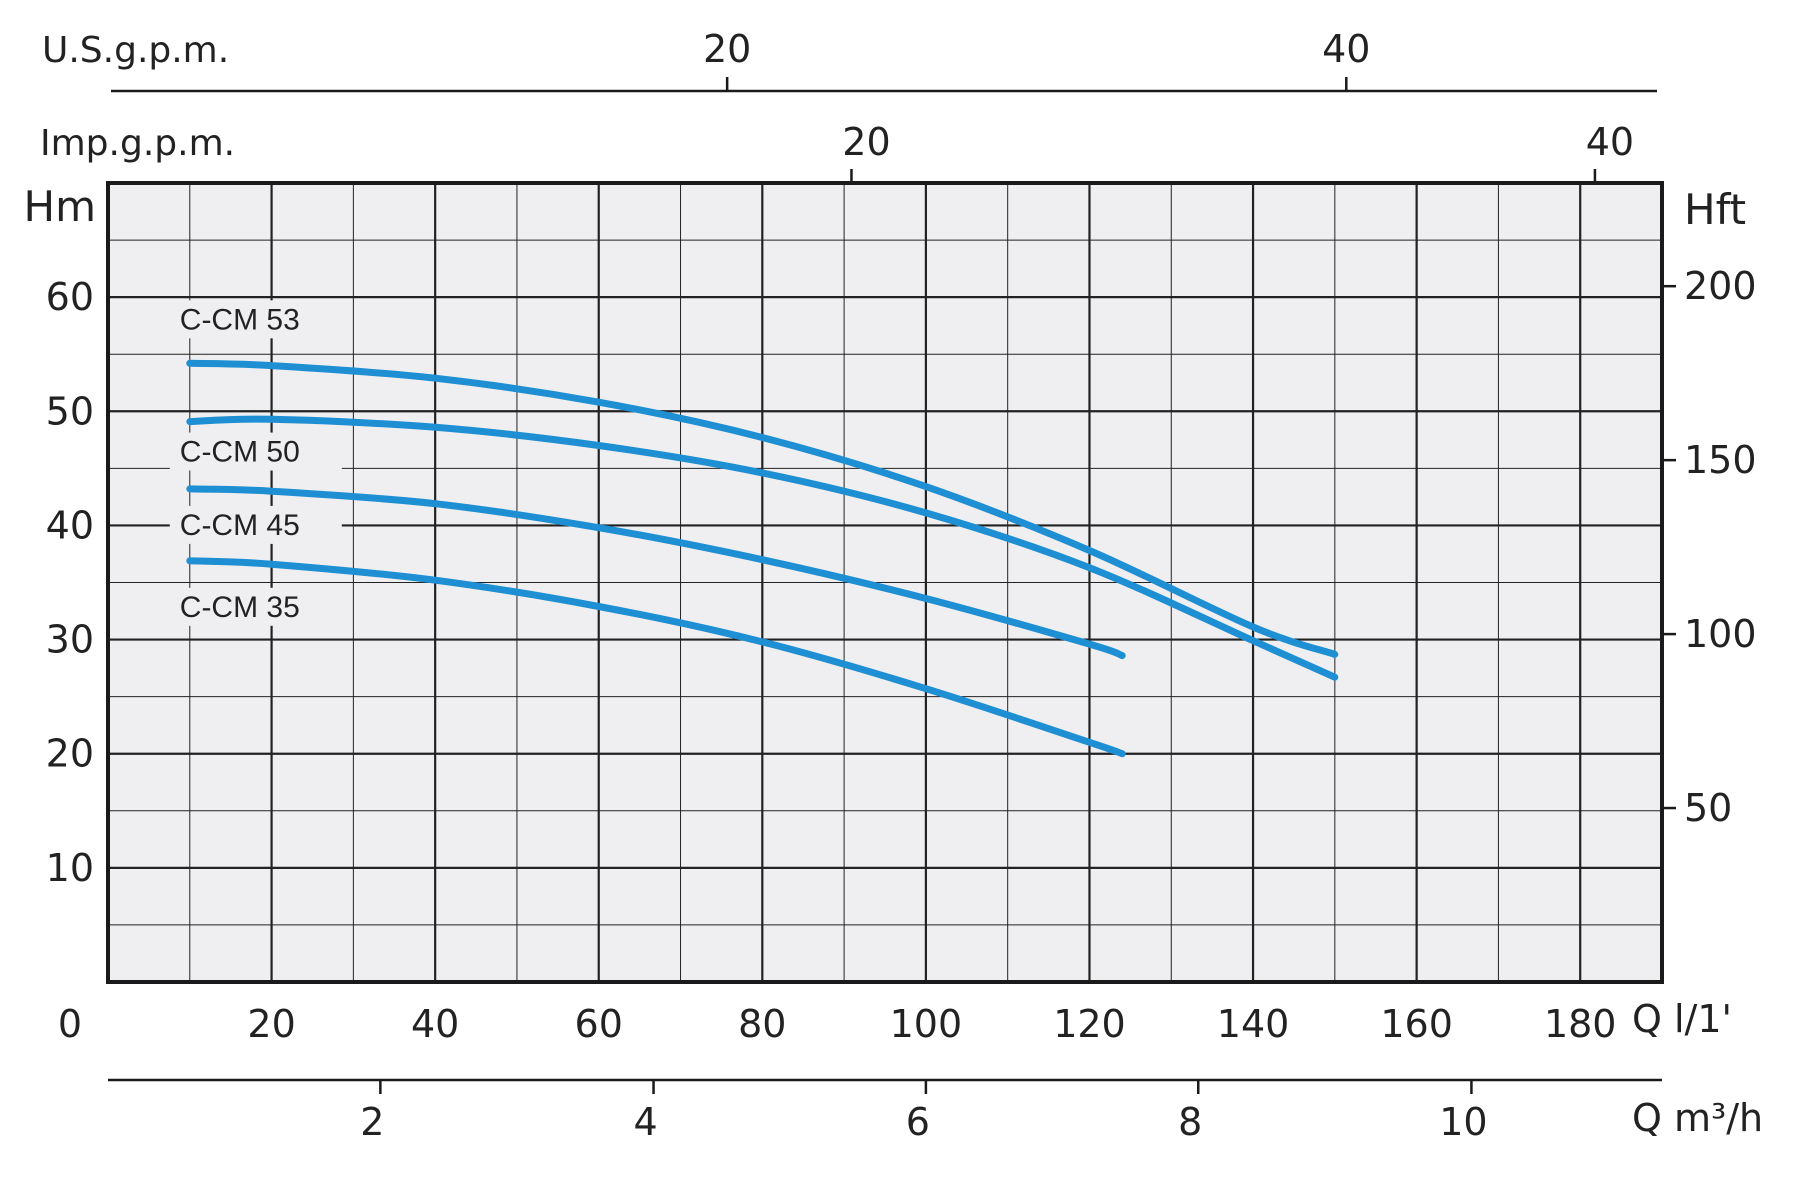  I want to click on y-axis-title: Hm, so click(60, 206).